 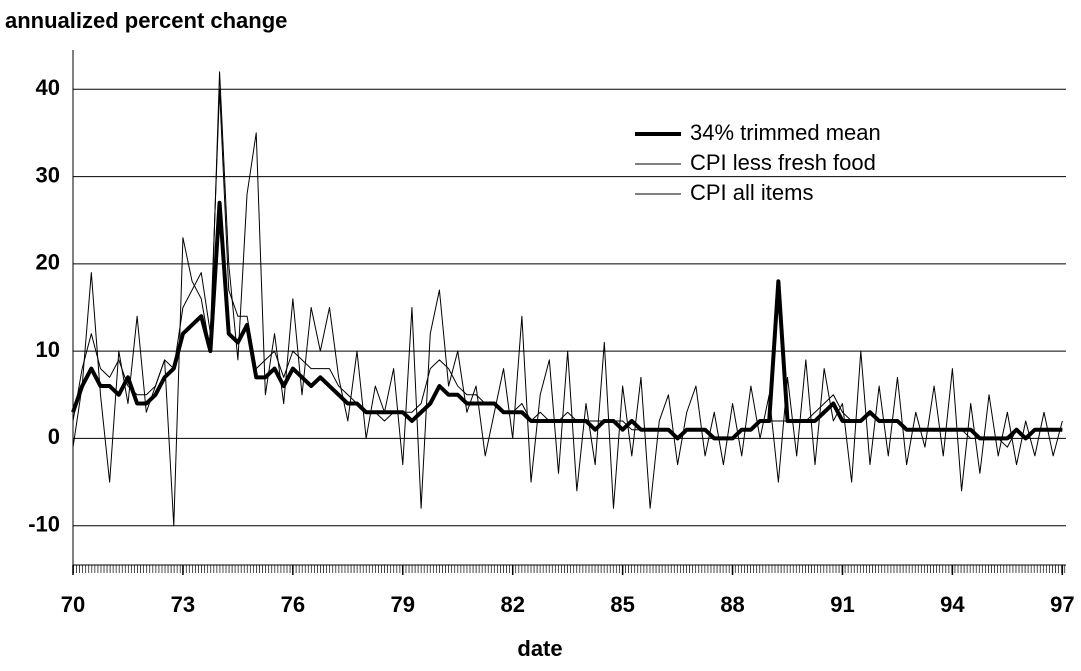 What do you see at coordinates (54, 436) in the screenshot?
I see `y-tick-label: 0` at bounding box center [54, 436].